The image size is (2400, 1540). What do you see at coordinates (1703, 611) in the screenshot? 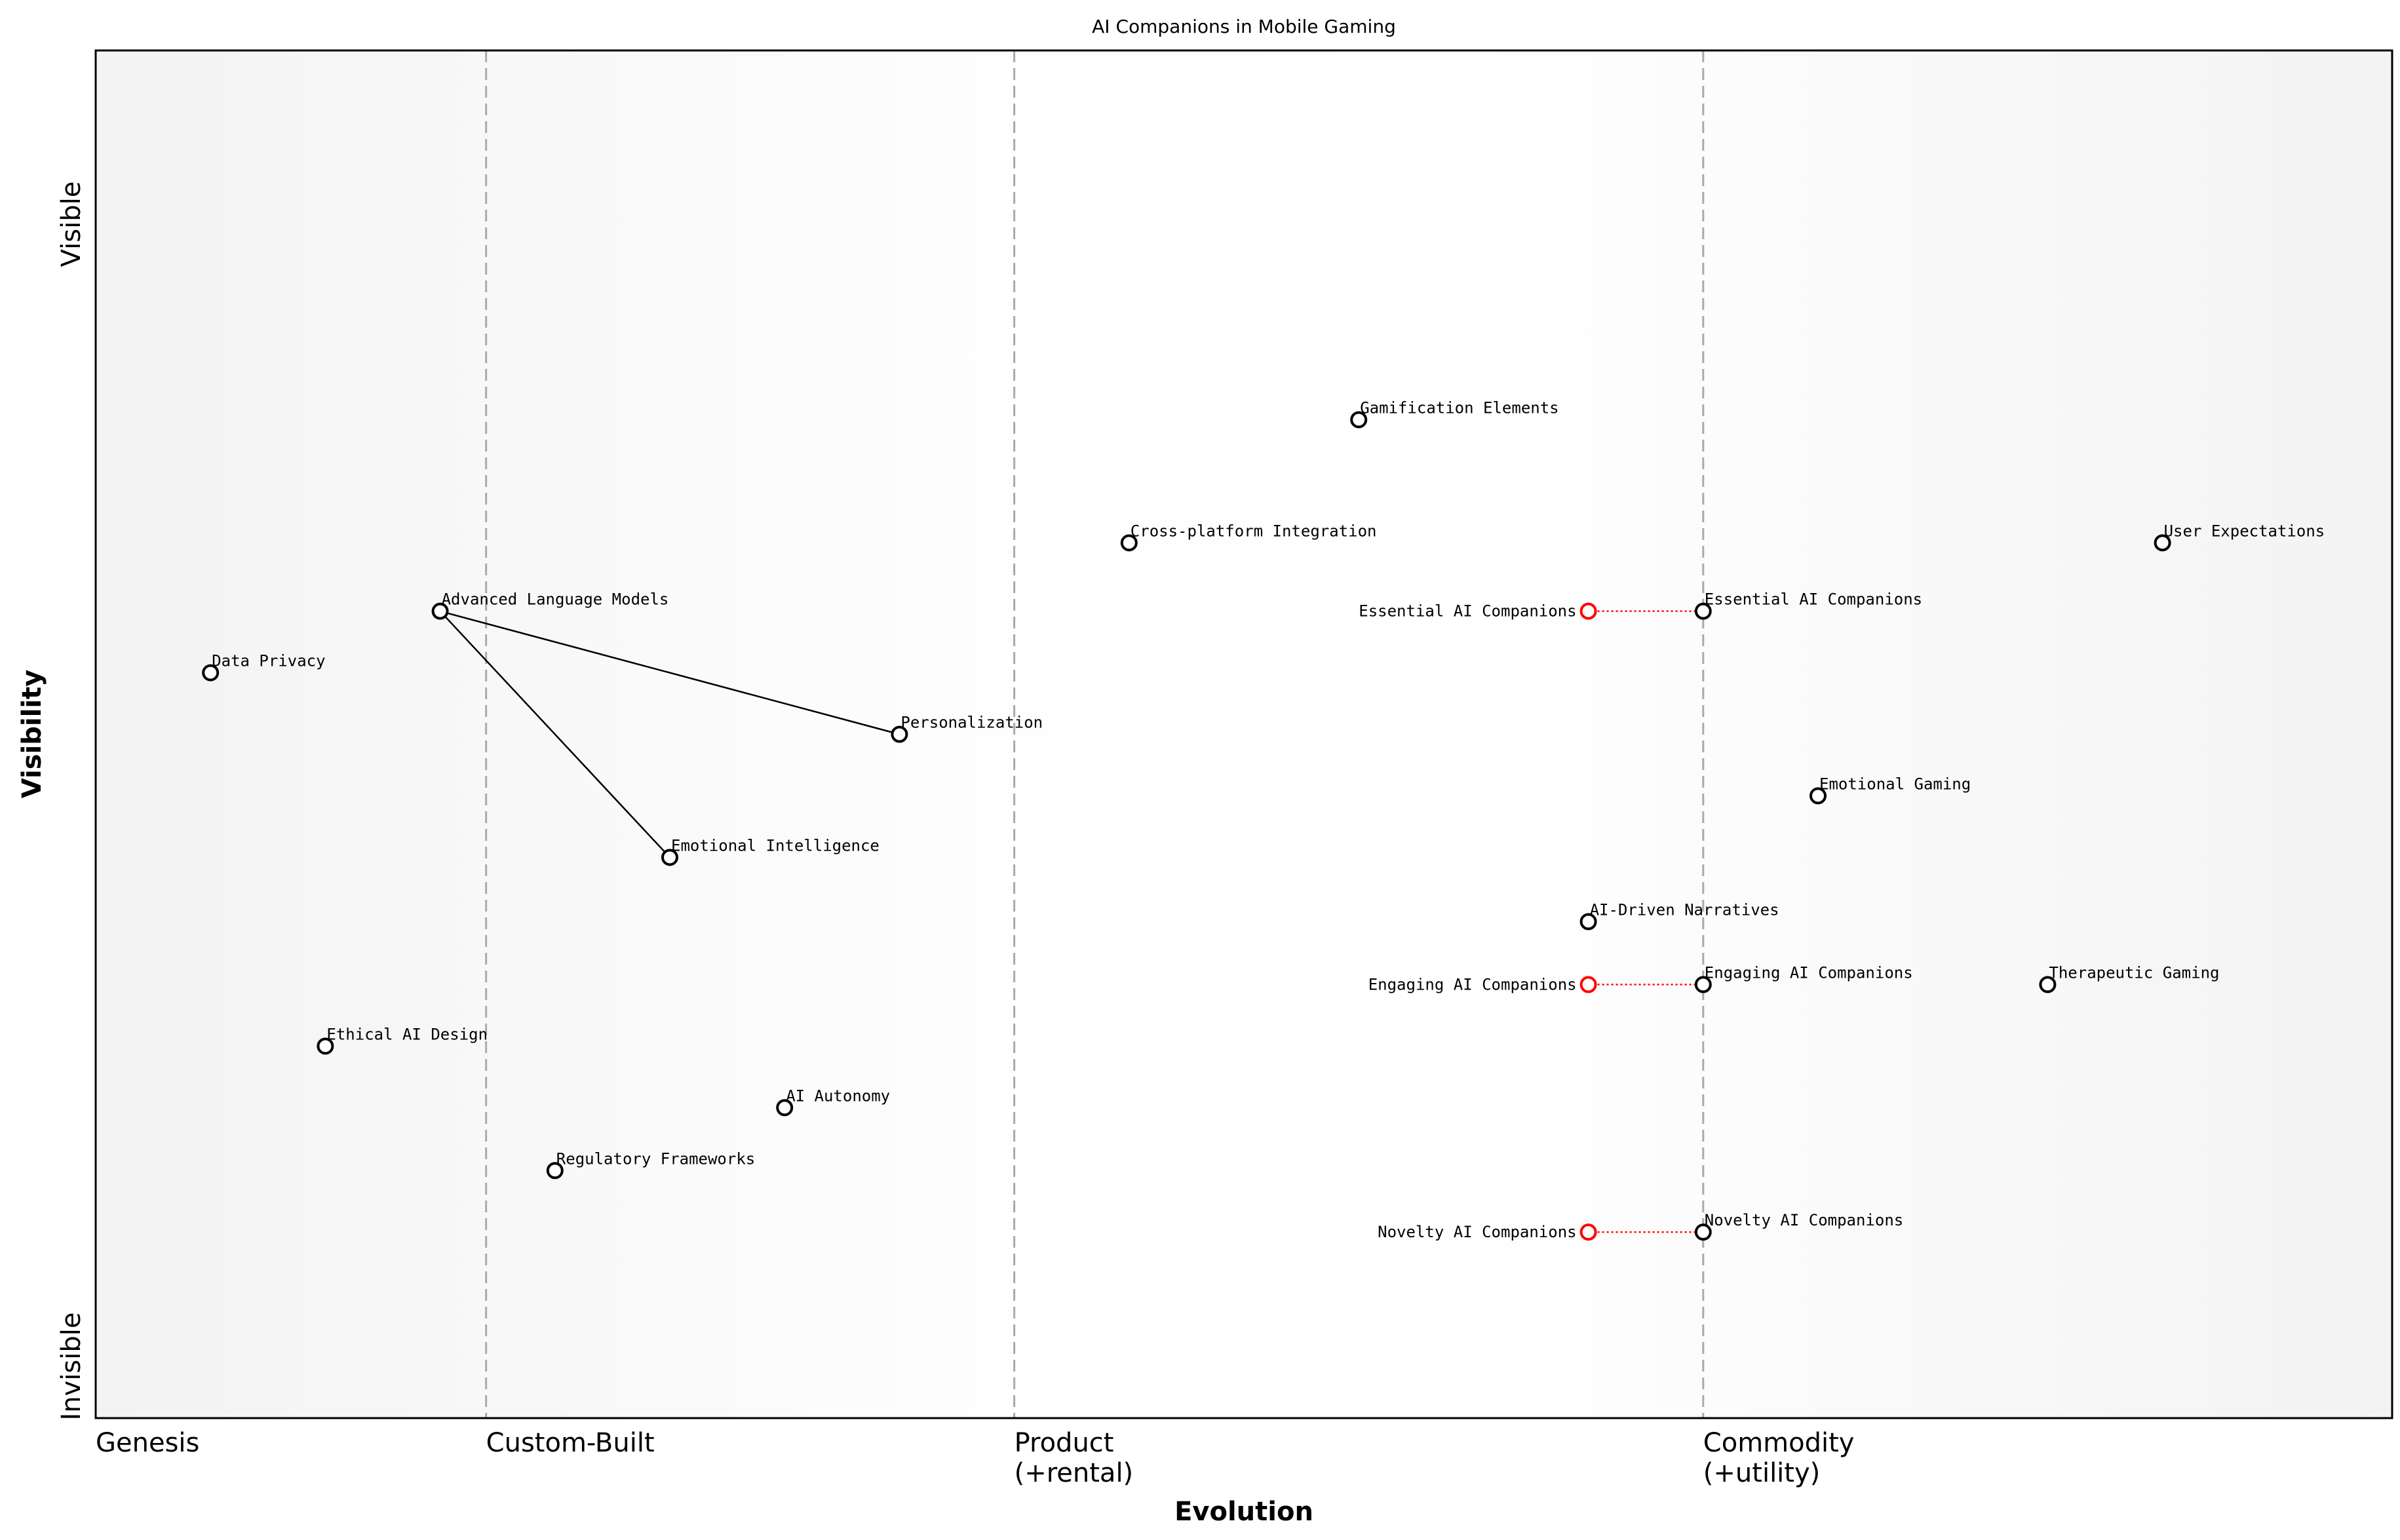
I see `component-node-essential-ai-companions` at bounding box center [1703, 611].